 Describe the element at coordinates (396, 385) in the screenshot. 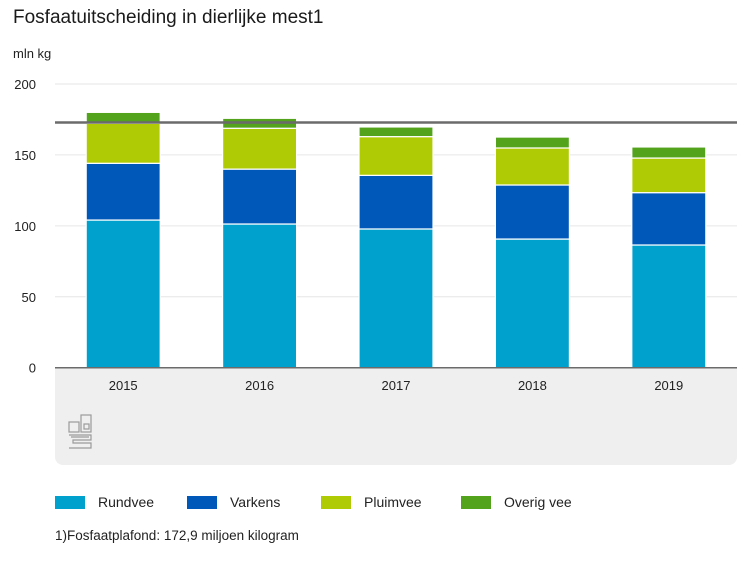

I see `x-tick-label: 2017` at that location.